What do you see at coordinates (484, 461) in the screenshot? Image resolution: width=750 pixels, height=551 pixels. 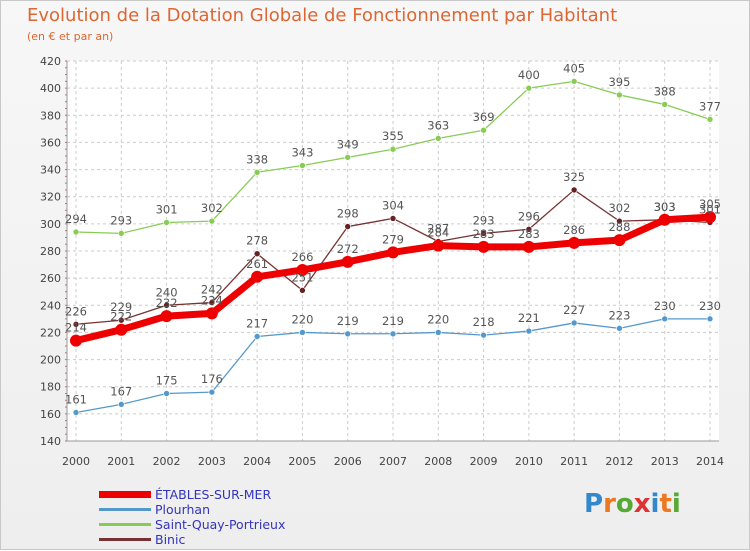 I see `x-tick-label: 2009` at bounding box center [484, 461].